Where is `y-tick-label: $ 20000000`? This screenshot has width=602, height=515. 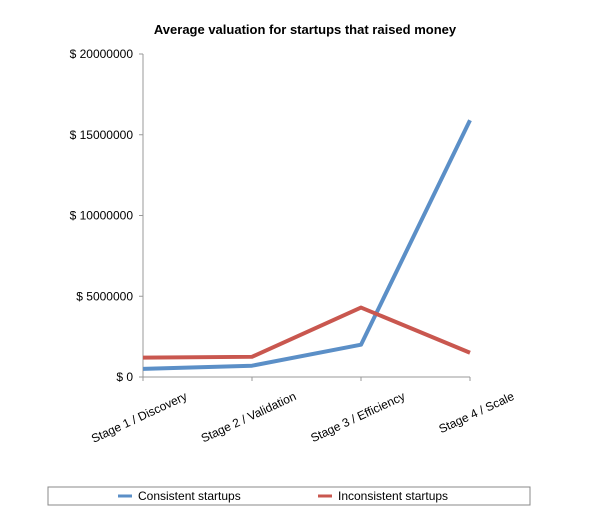 y-tick-label: $ 20000000 is located at coordinates (102, 54).